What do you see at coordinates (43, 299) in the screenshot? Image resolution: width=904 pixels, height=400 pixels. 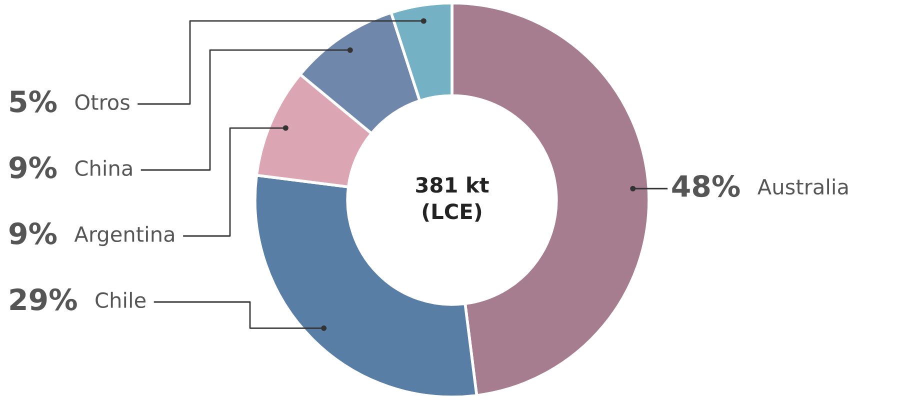 I see `data-label: 29%` at bounding box center [43, 299].